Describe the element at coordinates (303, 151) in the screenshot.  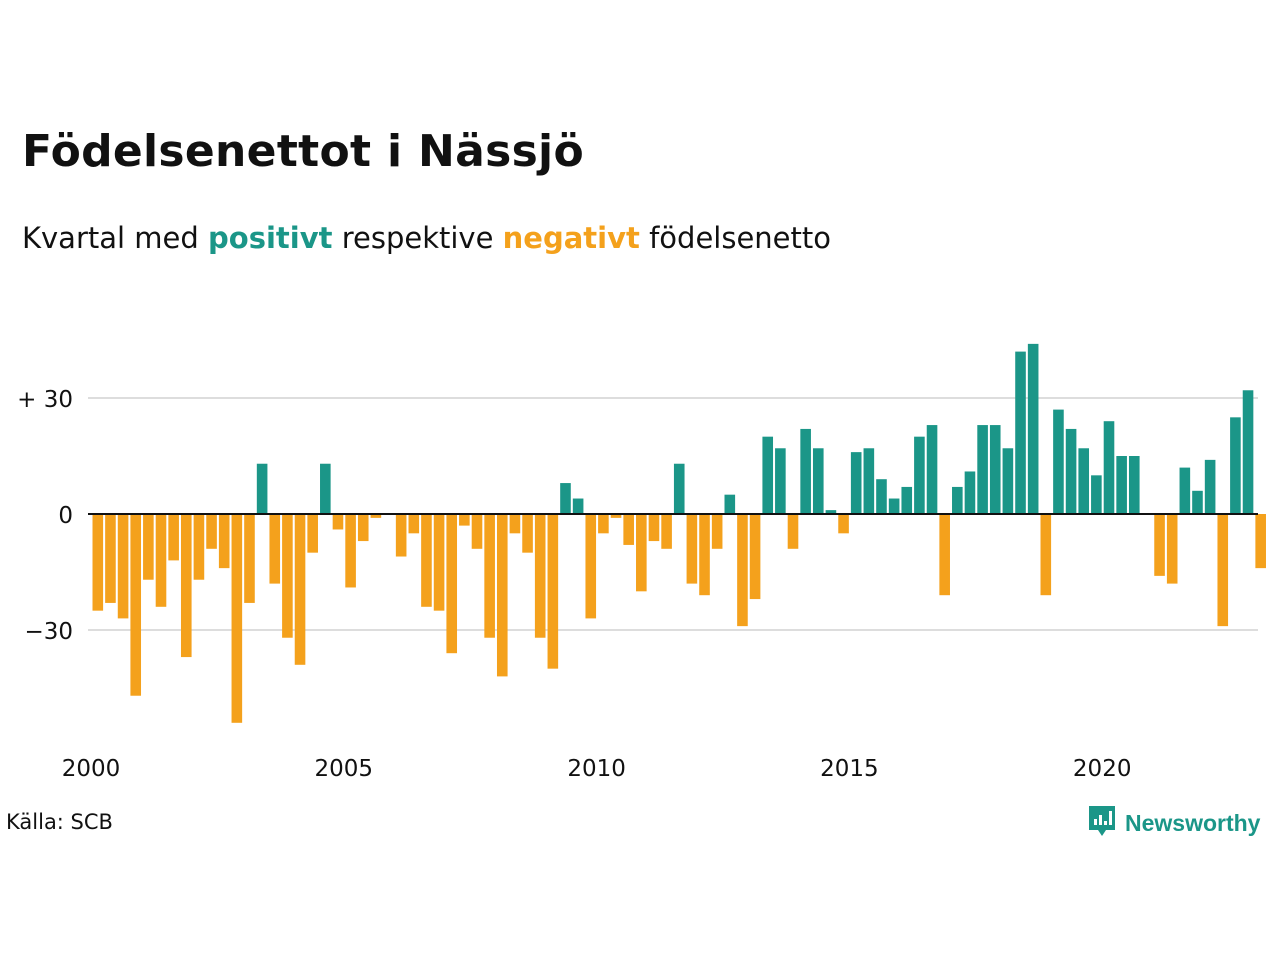
I see `chart-title: Födelsenettot i Nässjö` at that location.